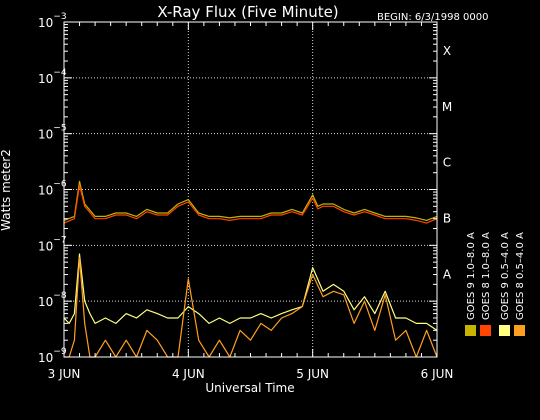 The width and height of the screenshot is (540, 420). What do you see at coordinates (60, 296) in the screenshot?
I see `y-tick-exponent: −8` at bounding box center [60, 296].